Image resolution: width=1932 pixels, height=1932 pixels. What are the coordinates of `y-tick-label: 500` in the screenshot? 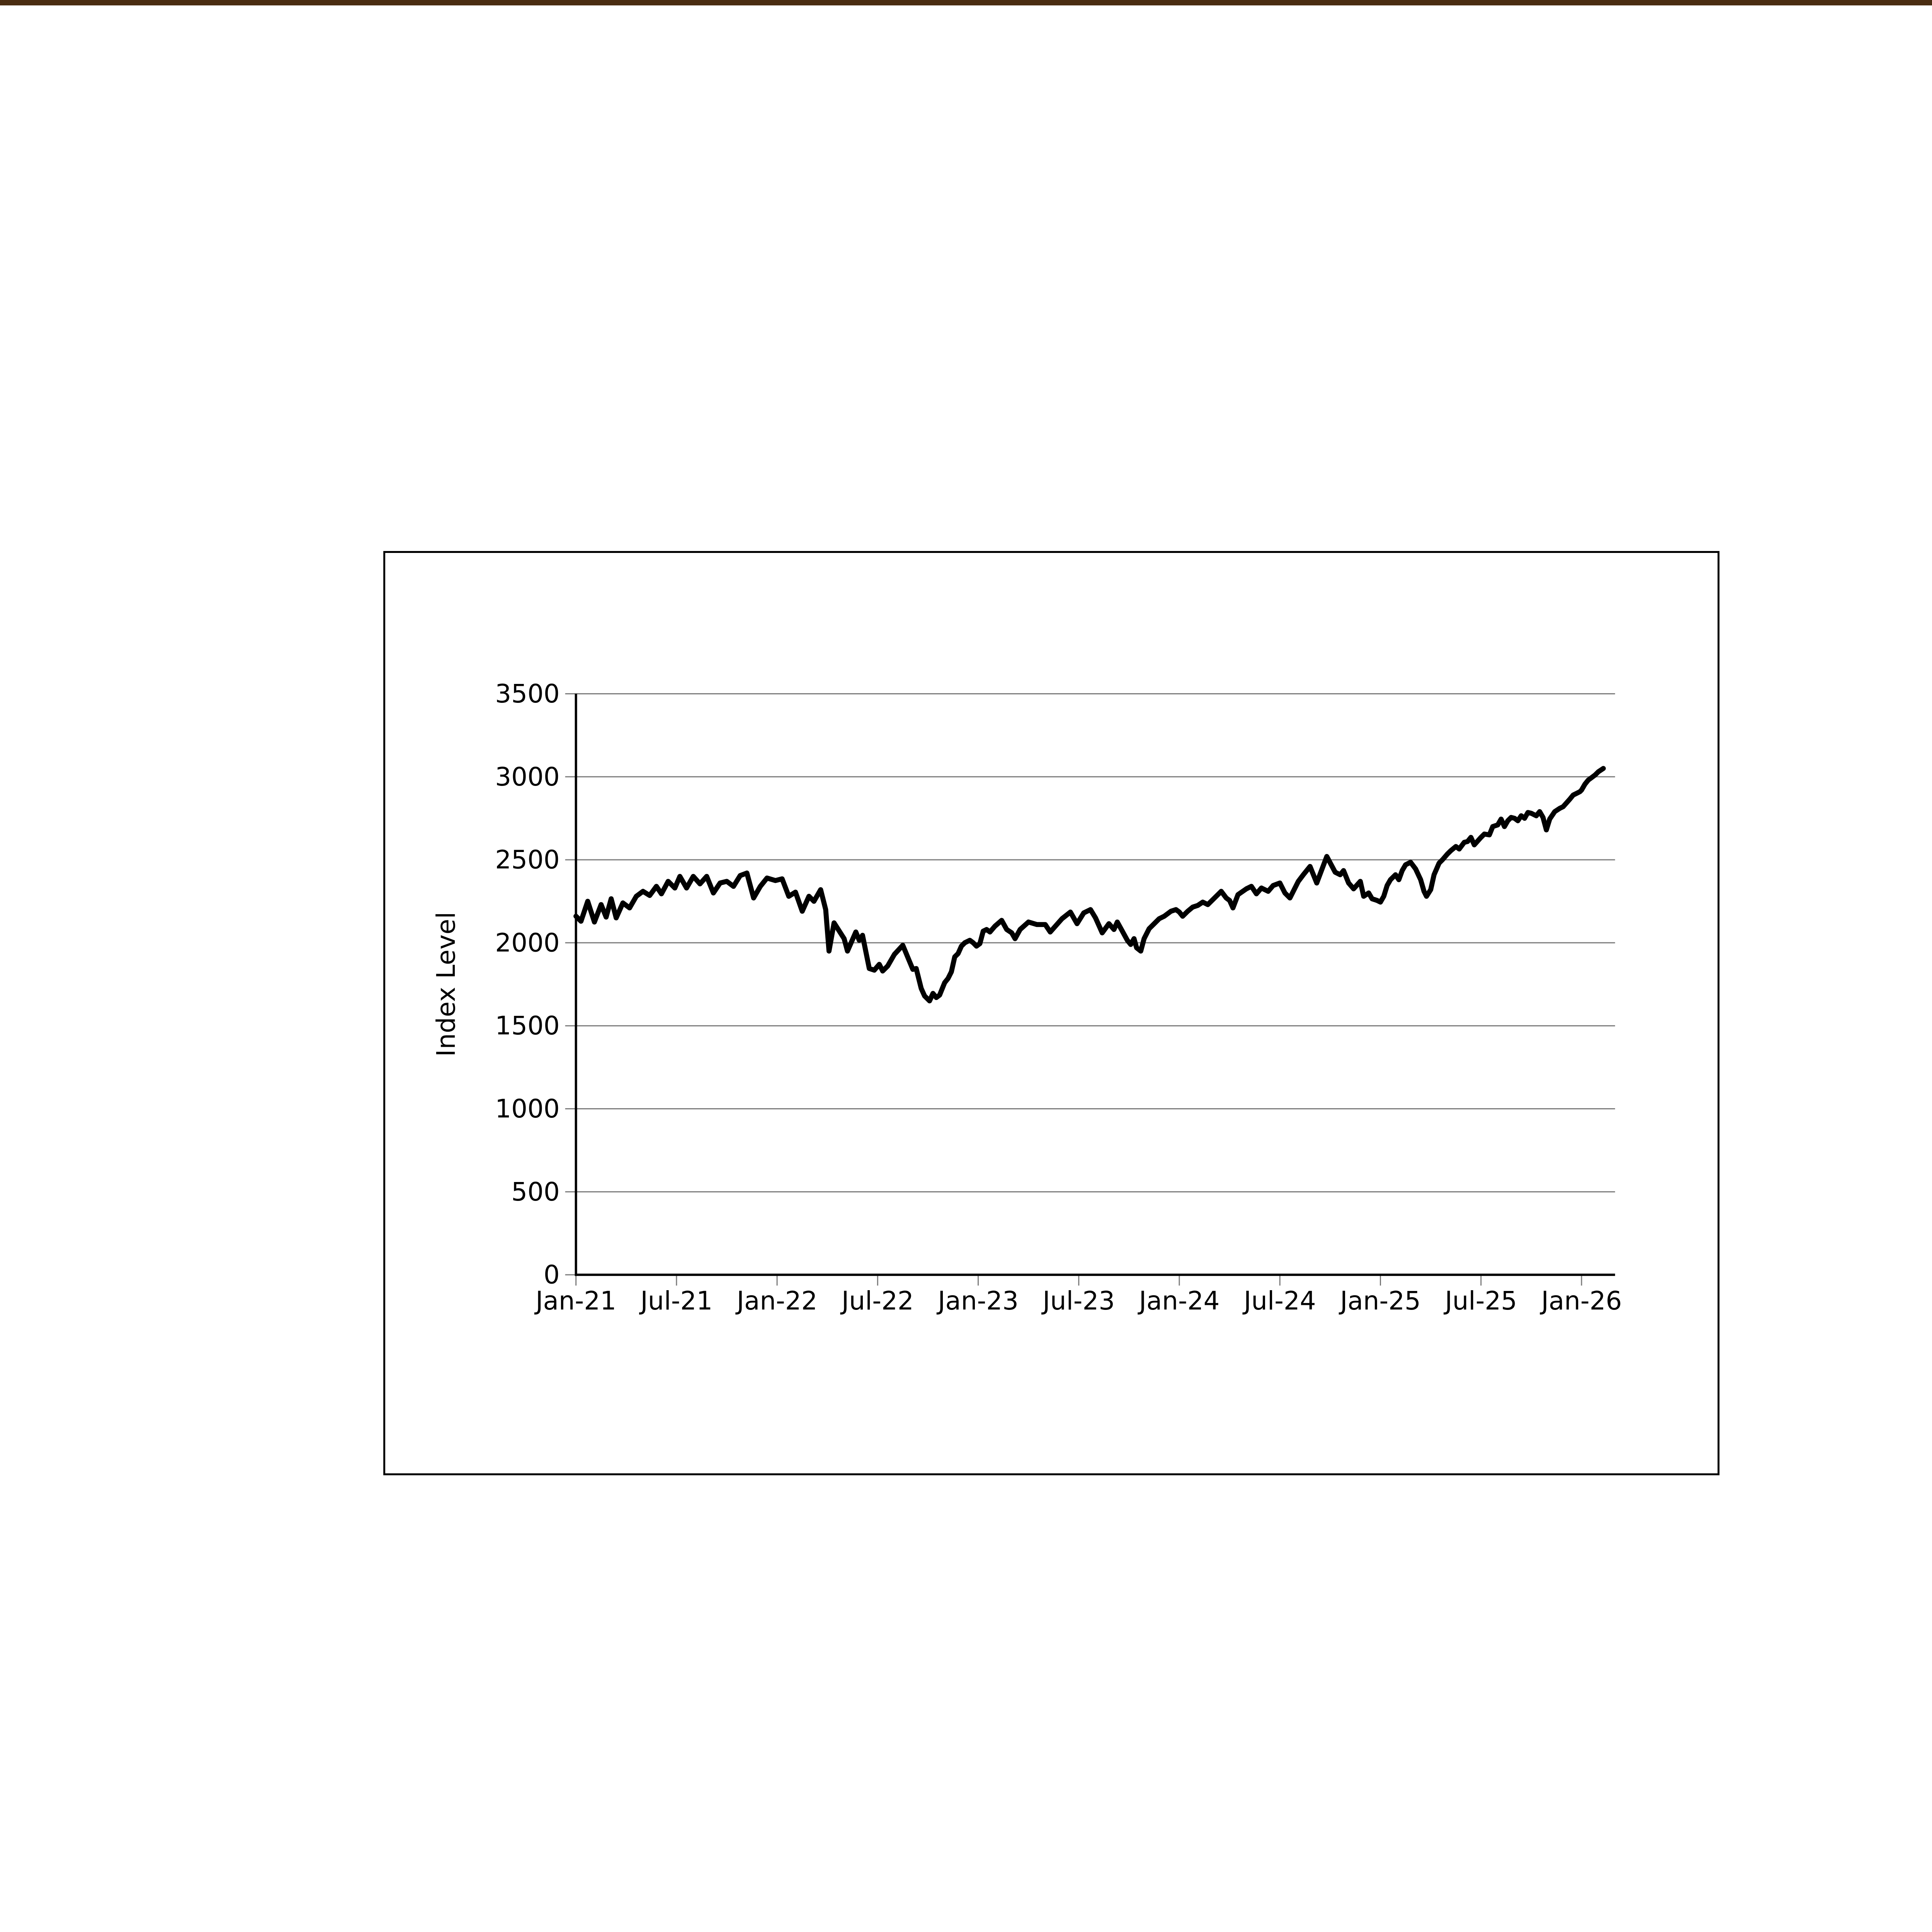 It's located at (535, 1192).